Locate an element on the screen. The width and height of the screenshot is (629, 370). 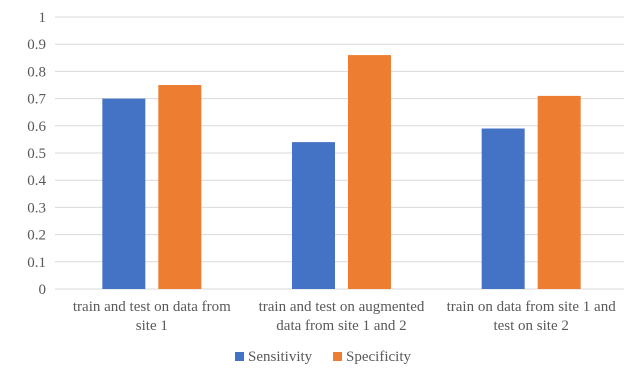
legend-label-specificity: Specificity is located at coordinates (378, 357).